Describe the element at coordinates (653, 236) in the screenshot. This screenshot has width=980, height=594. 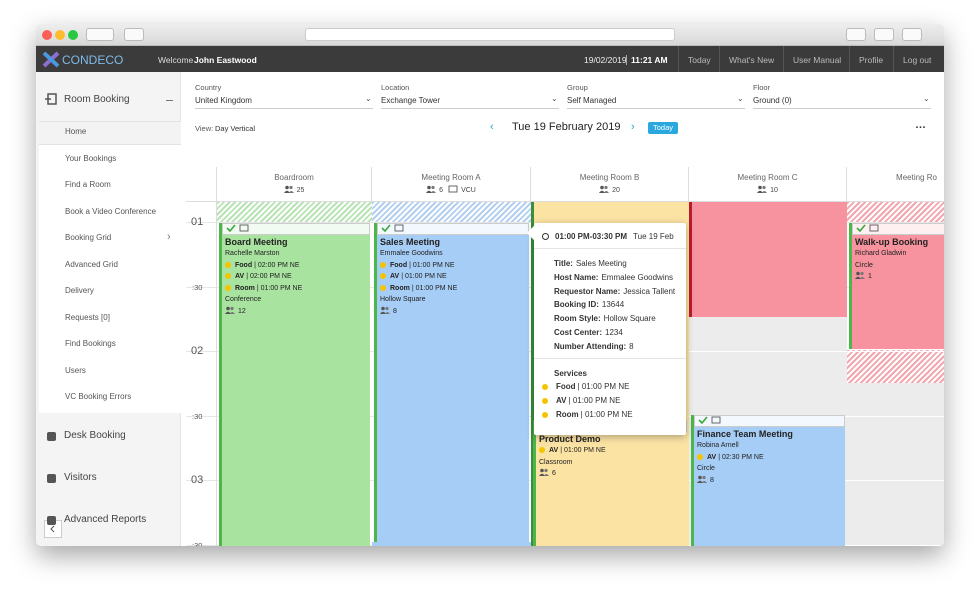
I see `popup-date: Tue 19 Feb` at that location.